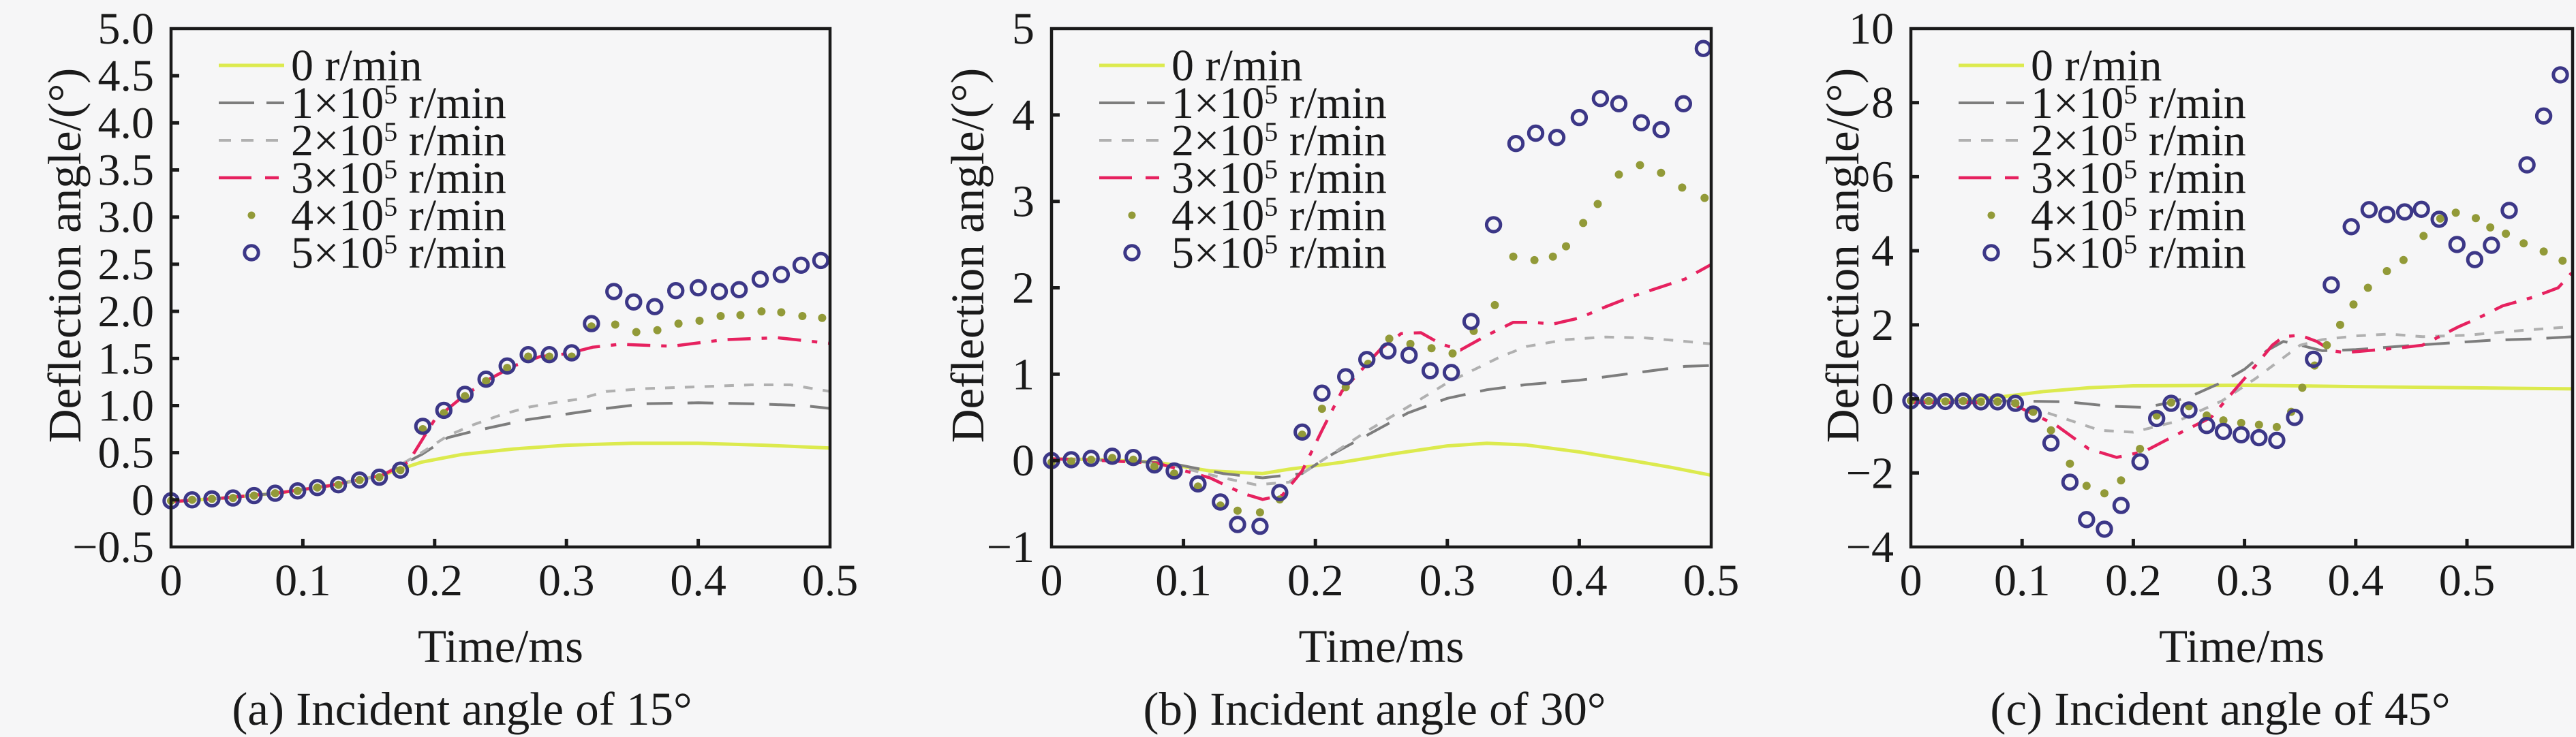 The height and width of the screenshot is (737, 2576). Describe the element at coordinates (1023, 29) in the screenshot. I see `svg-text: 5` at that location.